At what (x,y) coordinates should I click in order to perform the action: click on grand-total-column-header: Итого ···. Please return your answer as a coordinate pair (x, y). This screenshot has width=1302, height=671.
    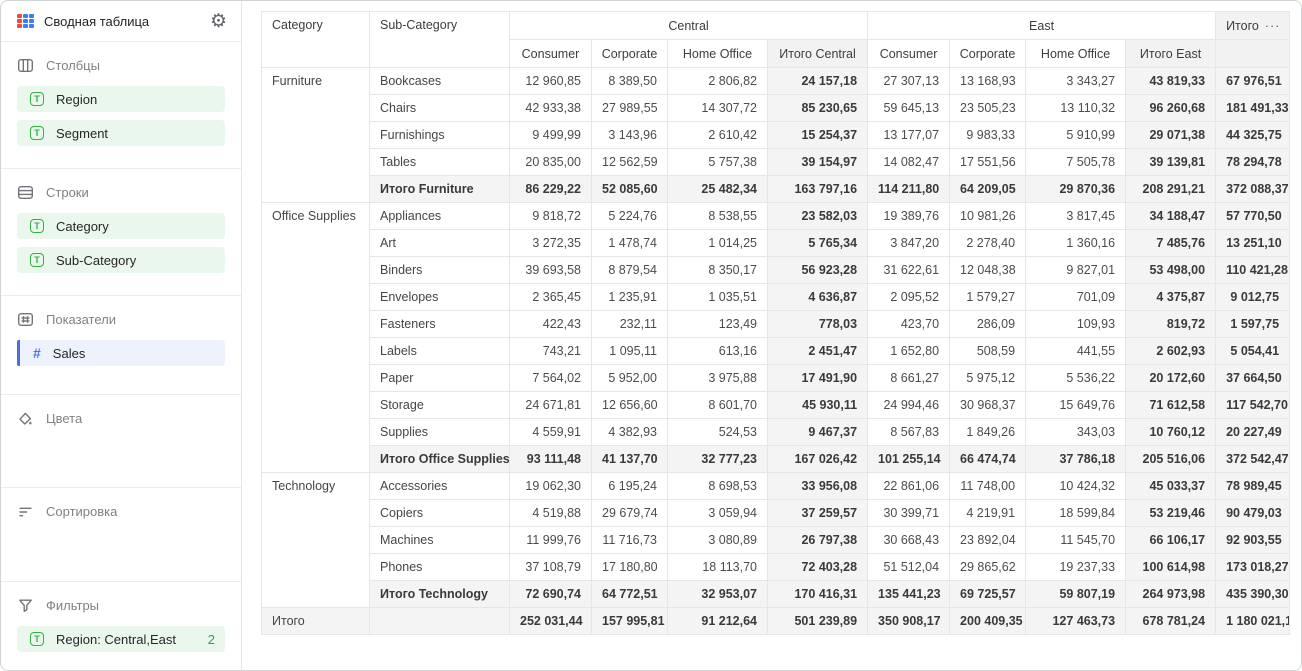
    Looking at the image, I should click on (1253, 25).